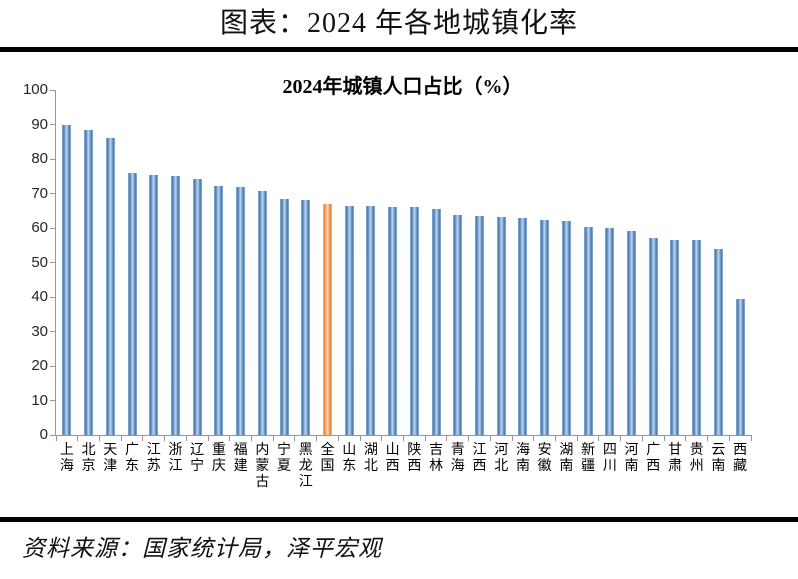  What do you see at coordinates (110, 458) in the screenshot?
I see `x-axis-label: 天 津` at bounding box center [110, 458].